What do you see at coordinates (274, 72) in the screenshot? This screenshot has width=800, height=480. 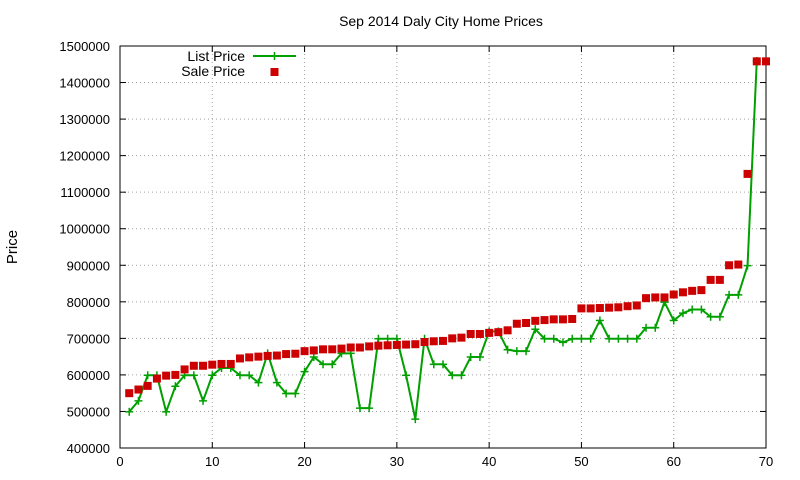 I see `legend-square-sale-price` at bounding box center [274, 72].